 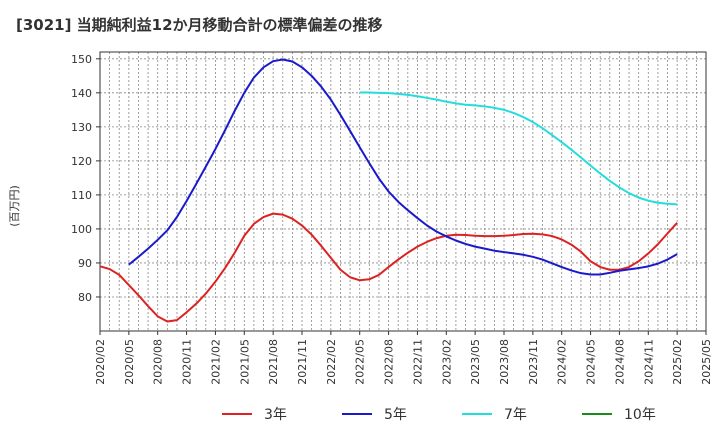 I want to click on x-tick-label: 2024/02, so click(x=562, y=362).